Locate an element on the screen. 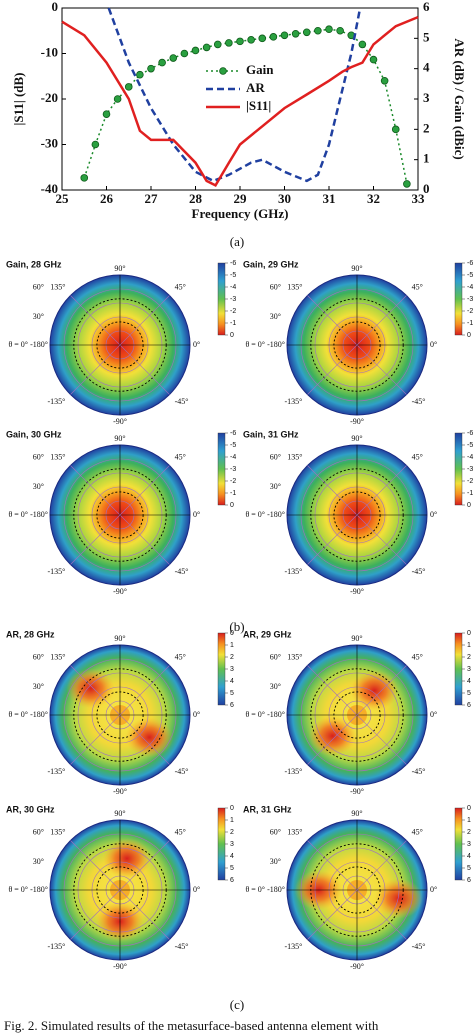 This screenshot has width=474, height=1034. colorbar-tick-label: -2 is located at coordinates (233, 311).